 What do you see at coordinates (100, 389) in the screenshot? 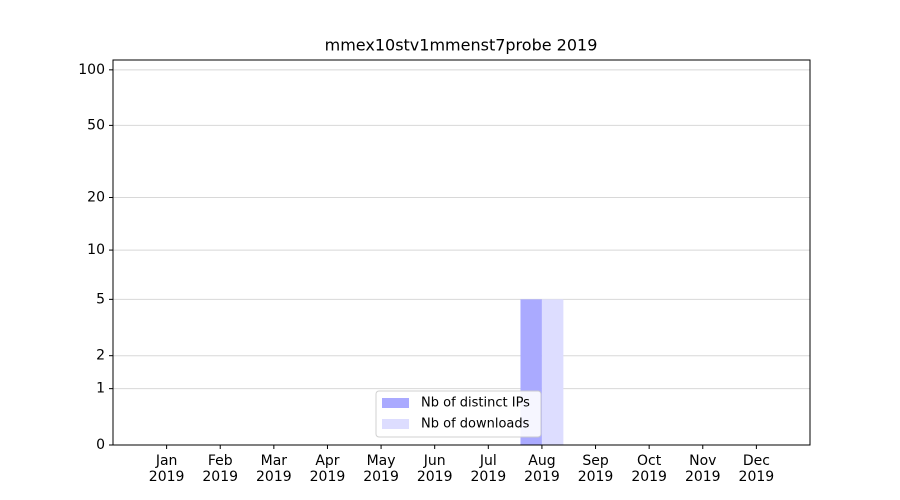
I see `y-tick-label: 1` at bounding box center [100, 389].